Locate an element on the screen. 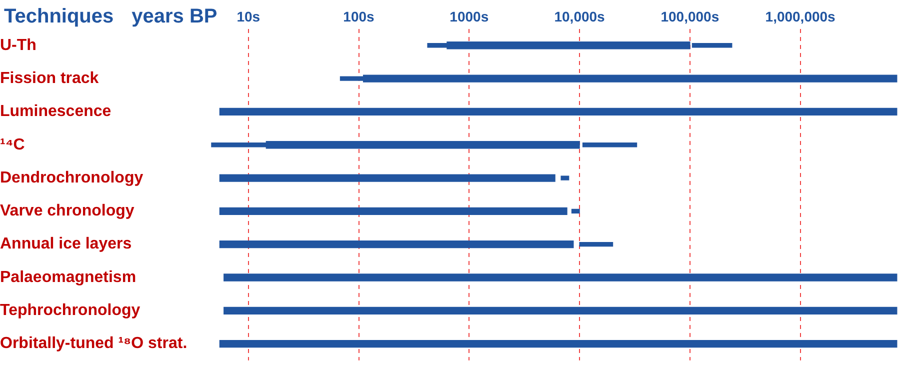 This screenshot has height=378, width=904. y-tick-label: Tephrochronology is located at coordinates (70, 311).